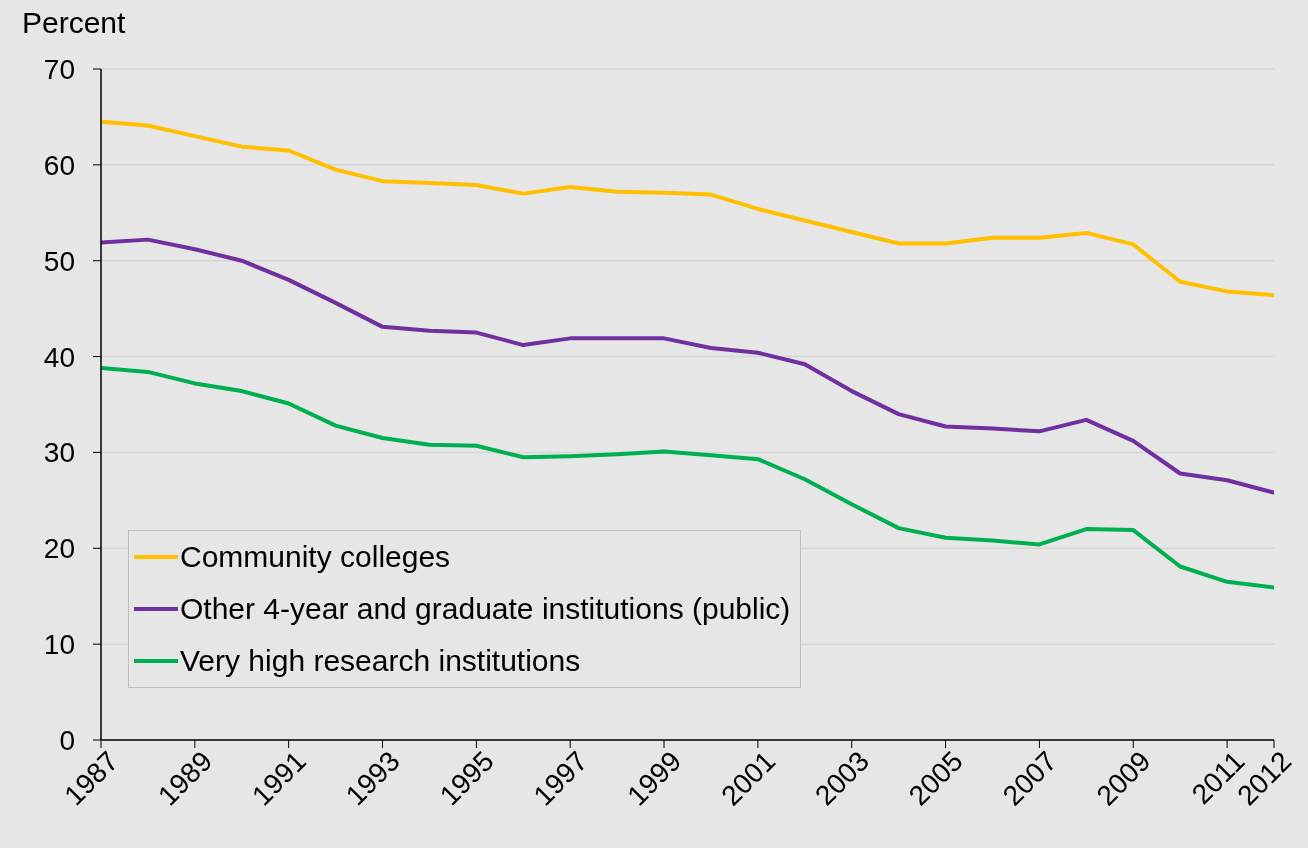  Describe the element at coordinates (59, 261) in the screenshot. I see `y-tick-label: 50` at that location.